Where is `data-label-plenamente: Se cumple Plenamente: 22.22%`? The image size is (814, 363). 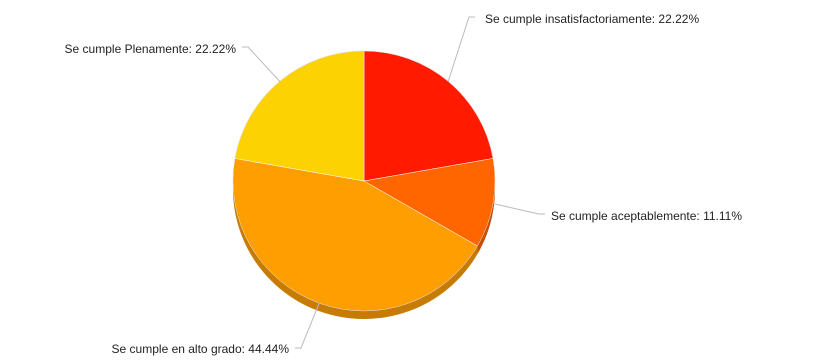 data-label-plenamente: Se cumple Plenamente: 22.22% is located at coordinates (151, 49).